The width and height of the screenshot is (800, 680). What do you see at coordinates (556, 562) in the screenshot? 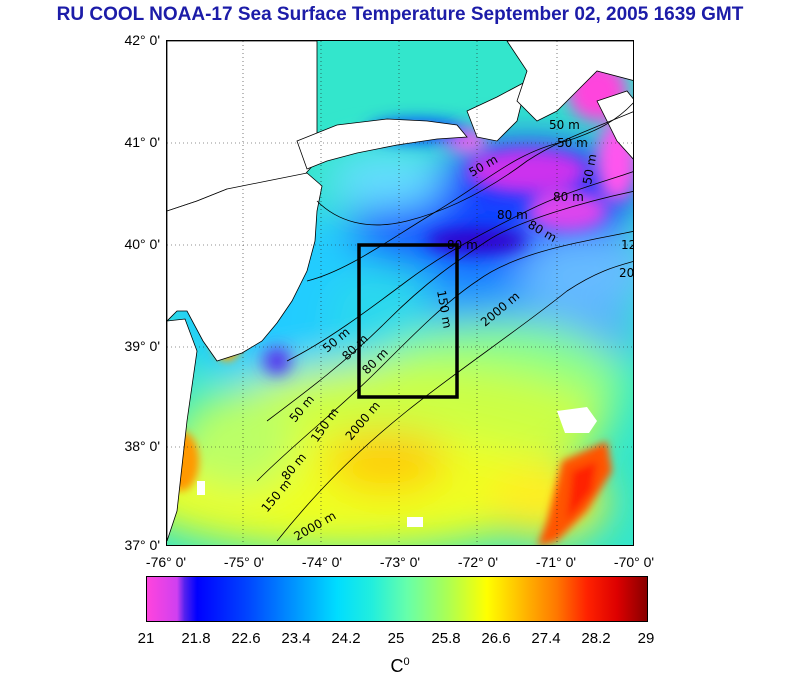
I see `lon-label-71: -71° 0'` at bounding box center [556, 562].